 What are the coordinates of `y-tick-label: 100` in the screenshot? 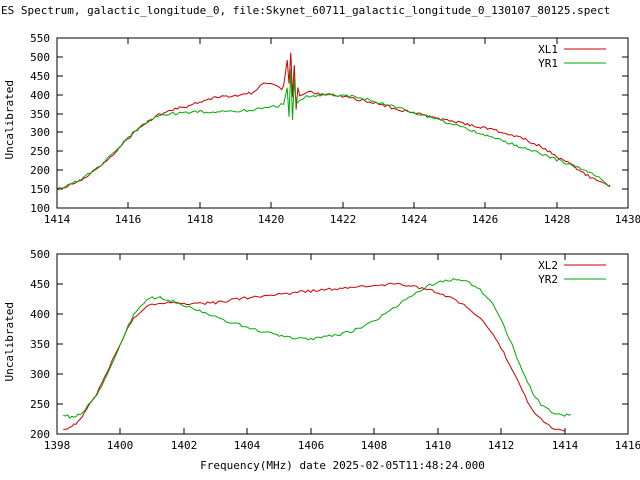 It's located at (40, 208).